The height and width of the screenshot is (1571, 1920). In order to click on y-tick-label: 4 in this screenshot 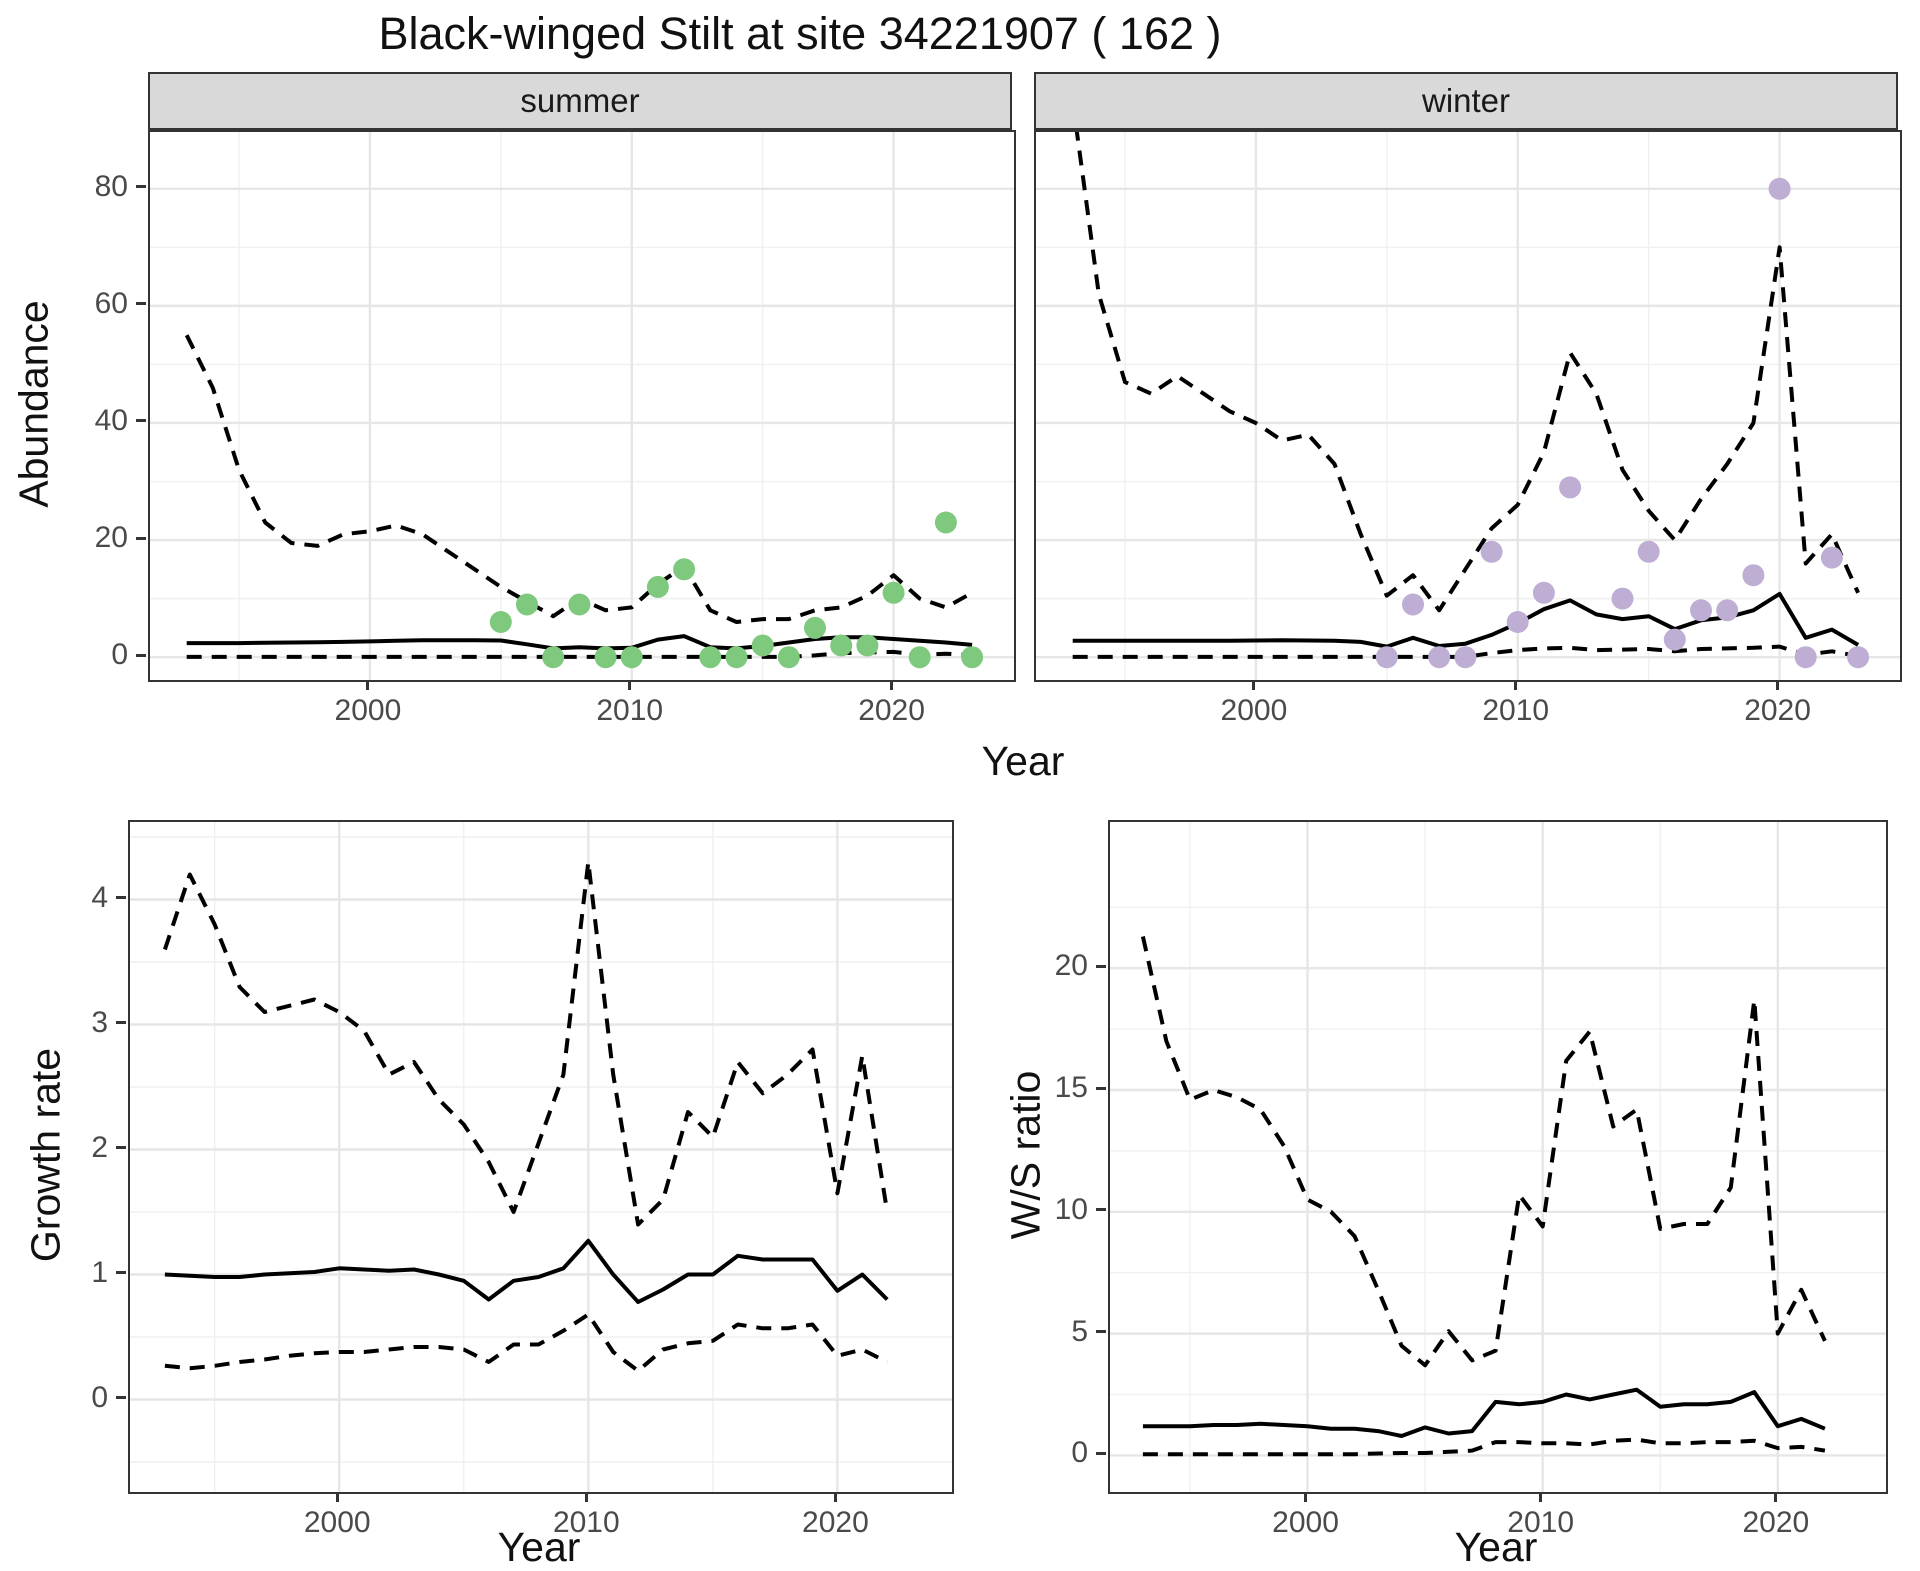, I will do `click(99, 897)`.